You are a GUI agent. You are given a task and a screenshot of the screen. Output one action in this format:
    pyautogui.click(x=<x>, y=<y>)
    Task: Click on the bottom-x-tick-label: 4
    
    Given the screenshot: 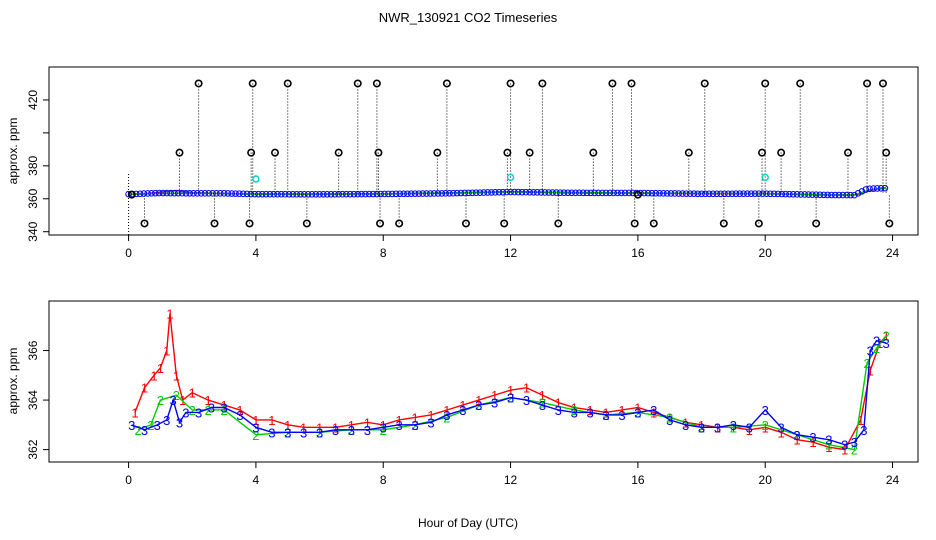 What is the action you would take?
    pyautogui.click(x=256, y=480)
    